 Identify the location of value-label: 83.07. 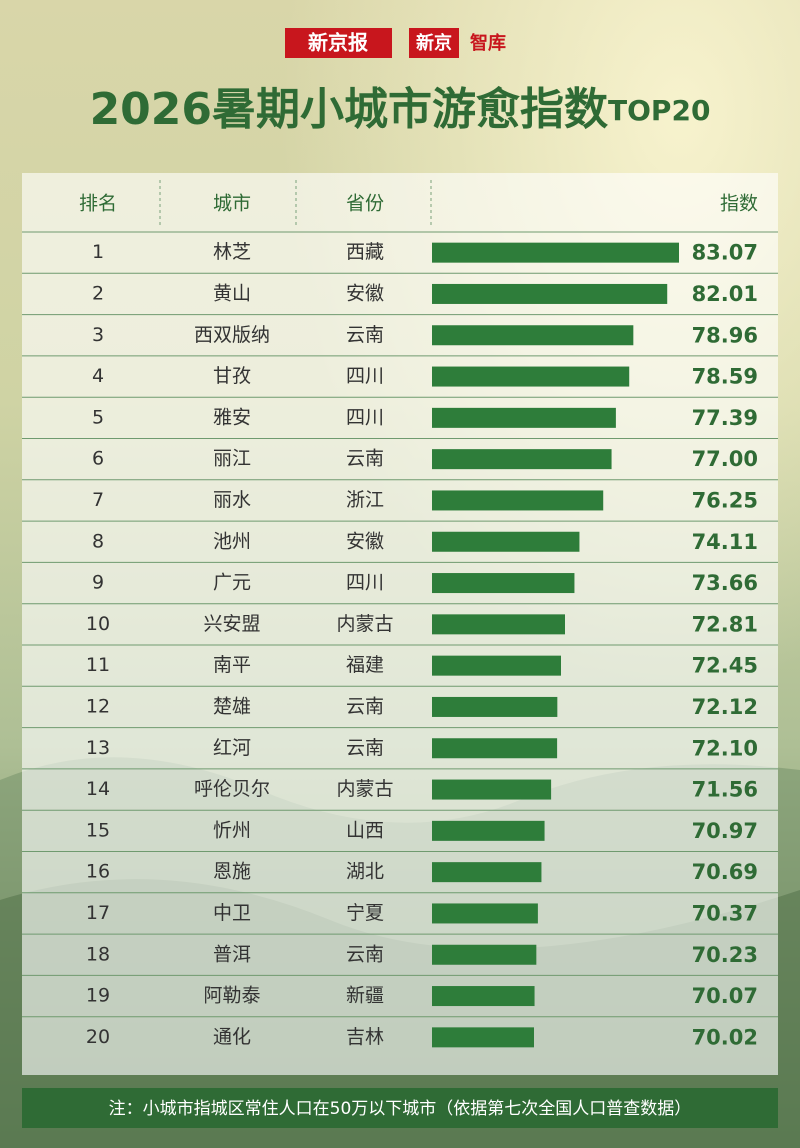
(725, 253).